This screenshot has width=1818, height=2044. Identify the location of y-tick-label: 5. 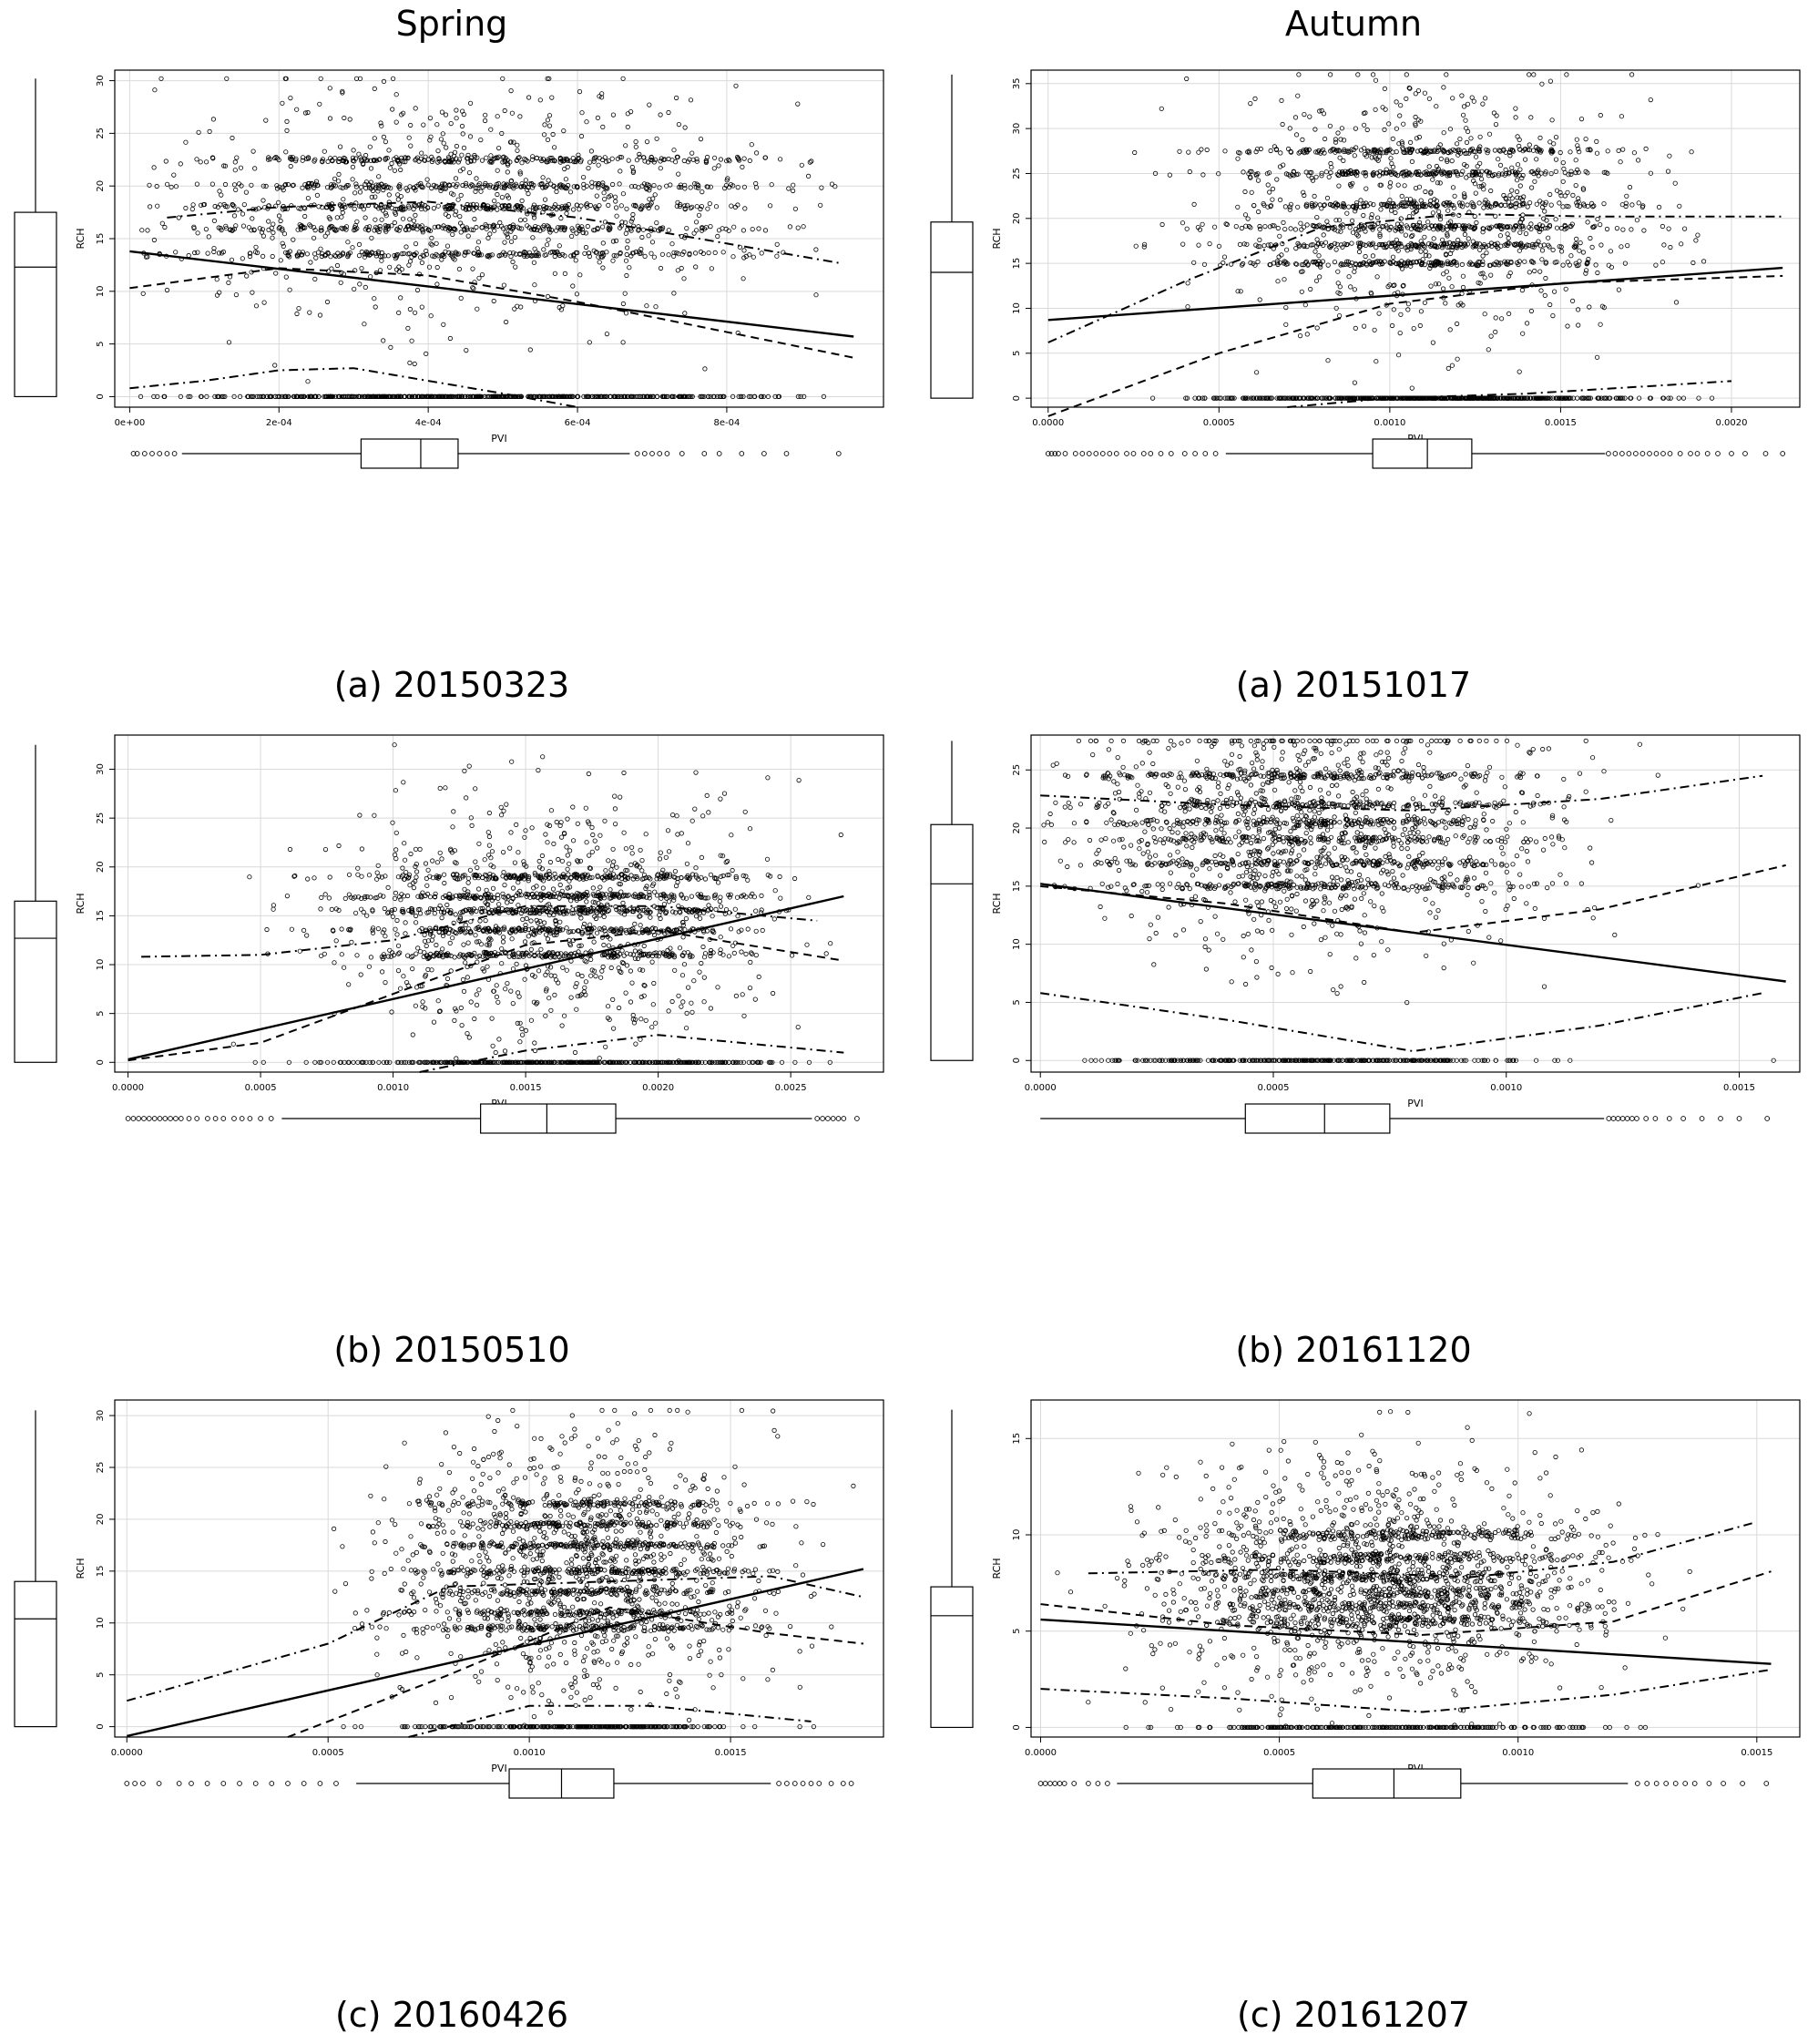
(101, 344).